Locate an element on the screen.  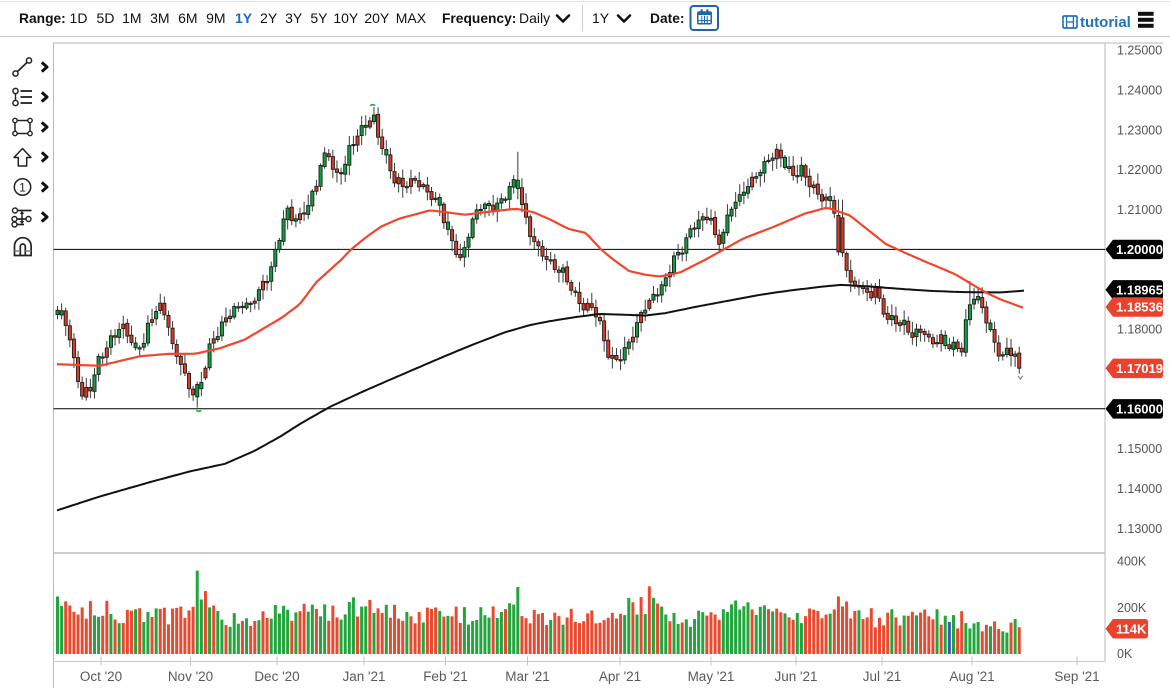
svg-text: 5Y is located at coordinates (319, 18).